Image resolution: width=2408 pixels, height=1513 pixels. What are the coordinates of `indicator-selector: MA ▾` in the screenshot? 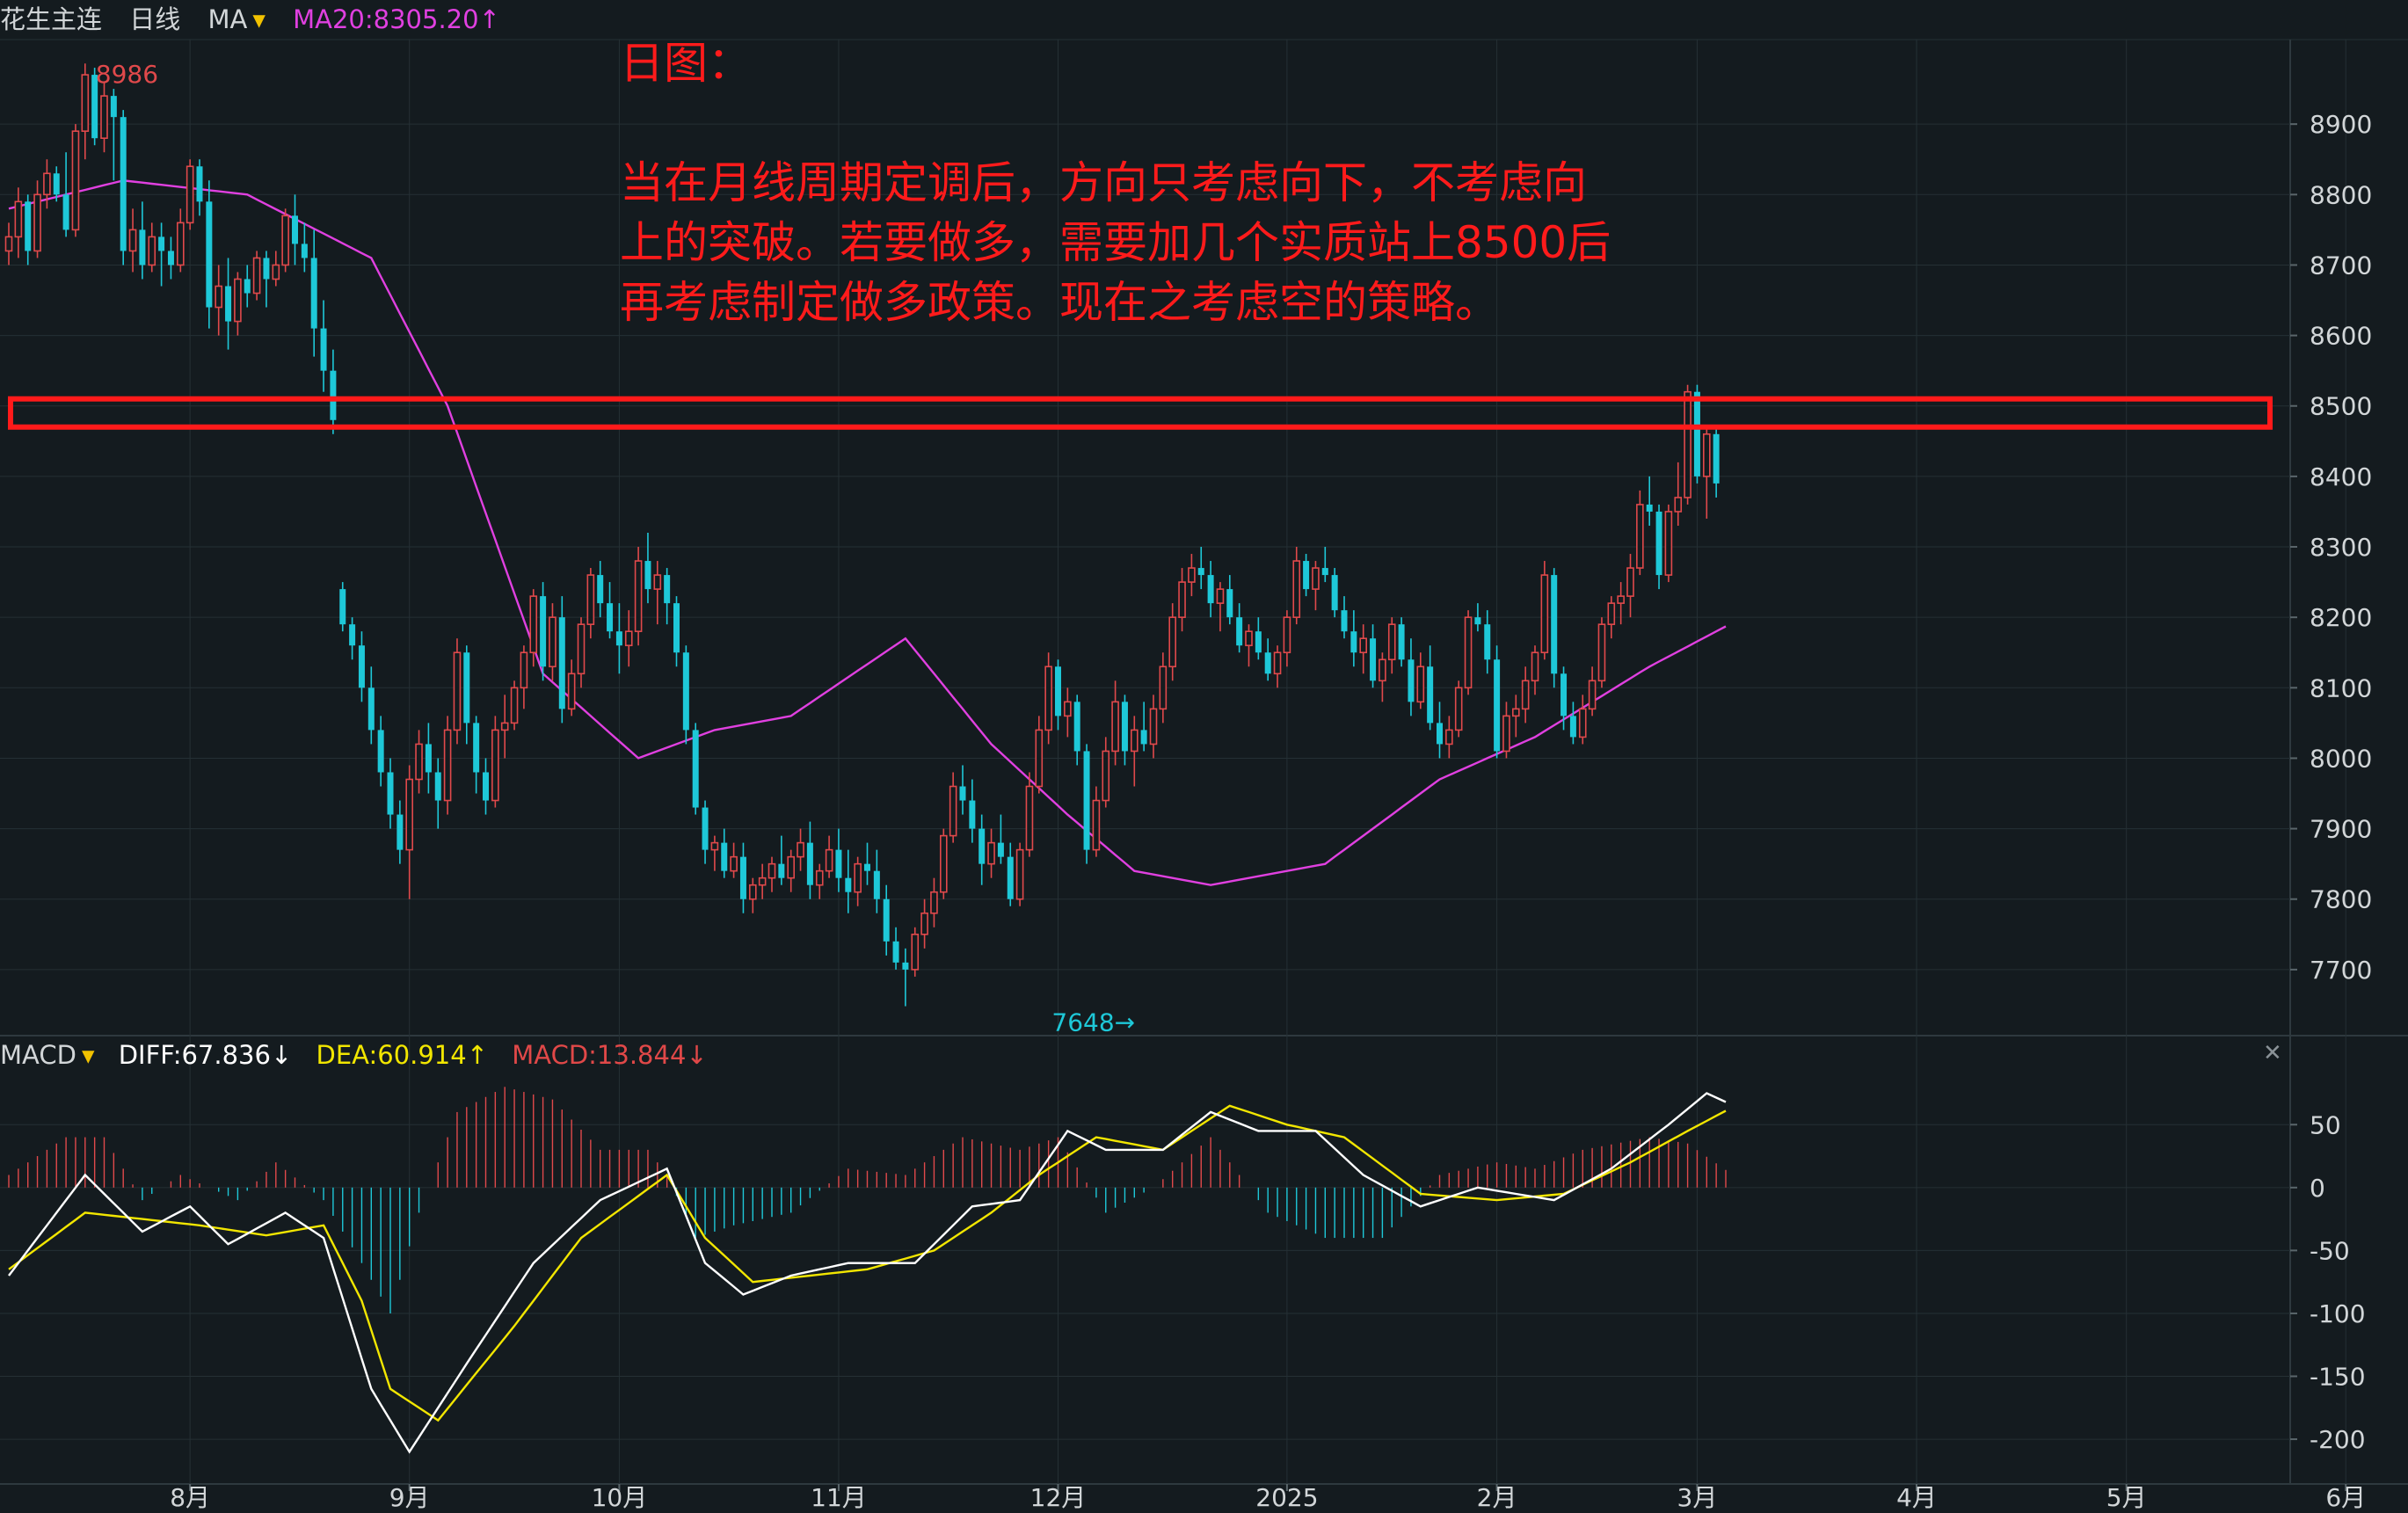 It's located at (236, 19).